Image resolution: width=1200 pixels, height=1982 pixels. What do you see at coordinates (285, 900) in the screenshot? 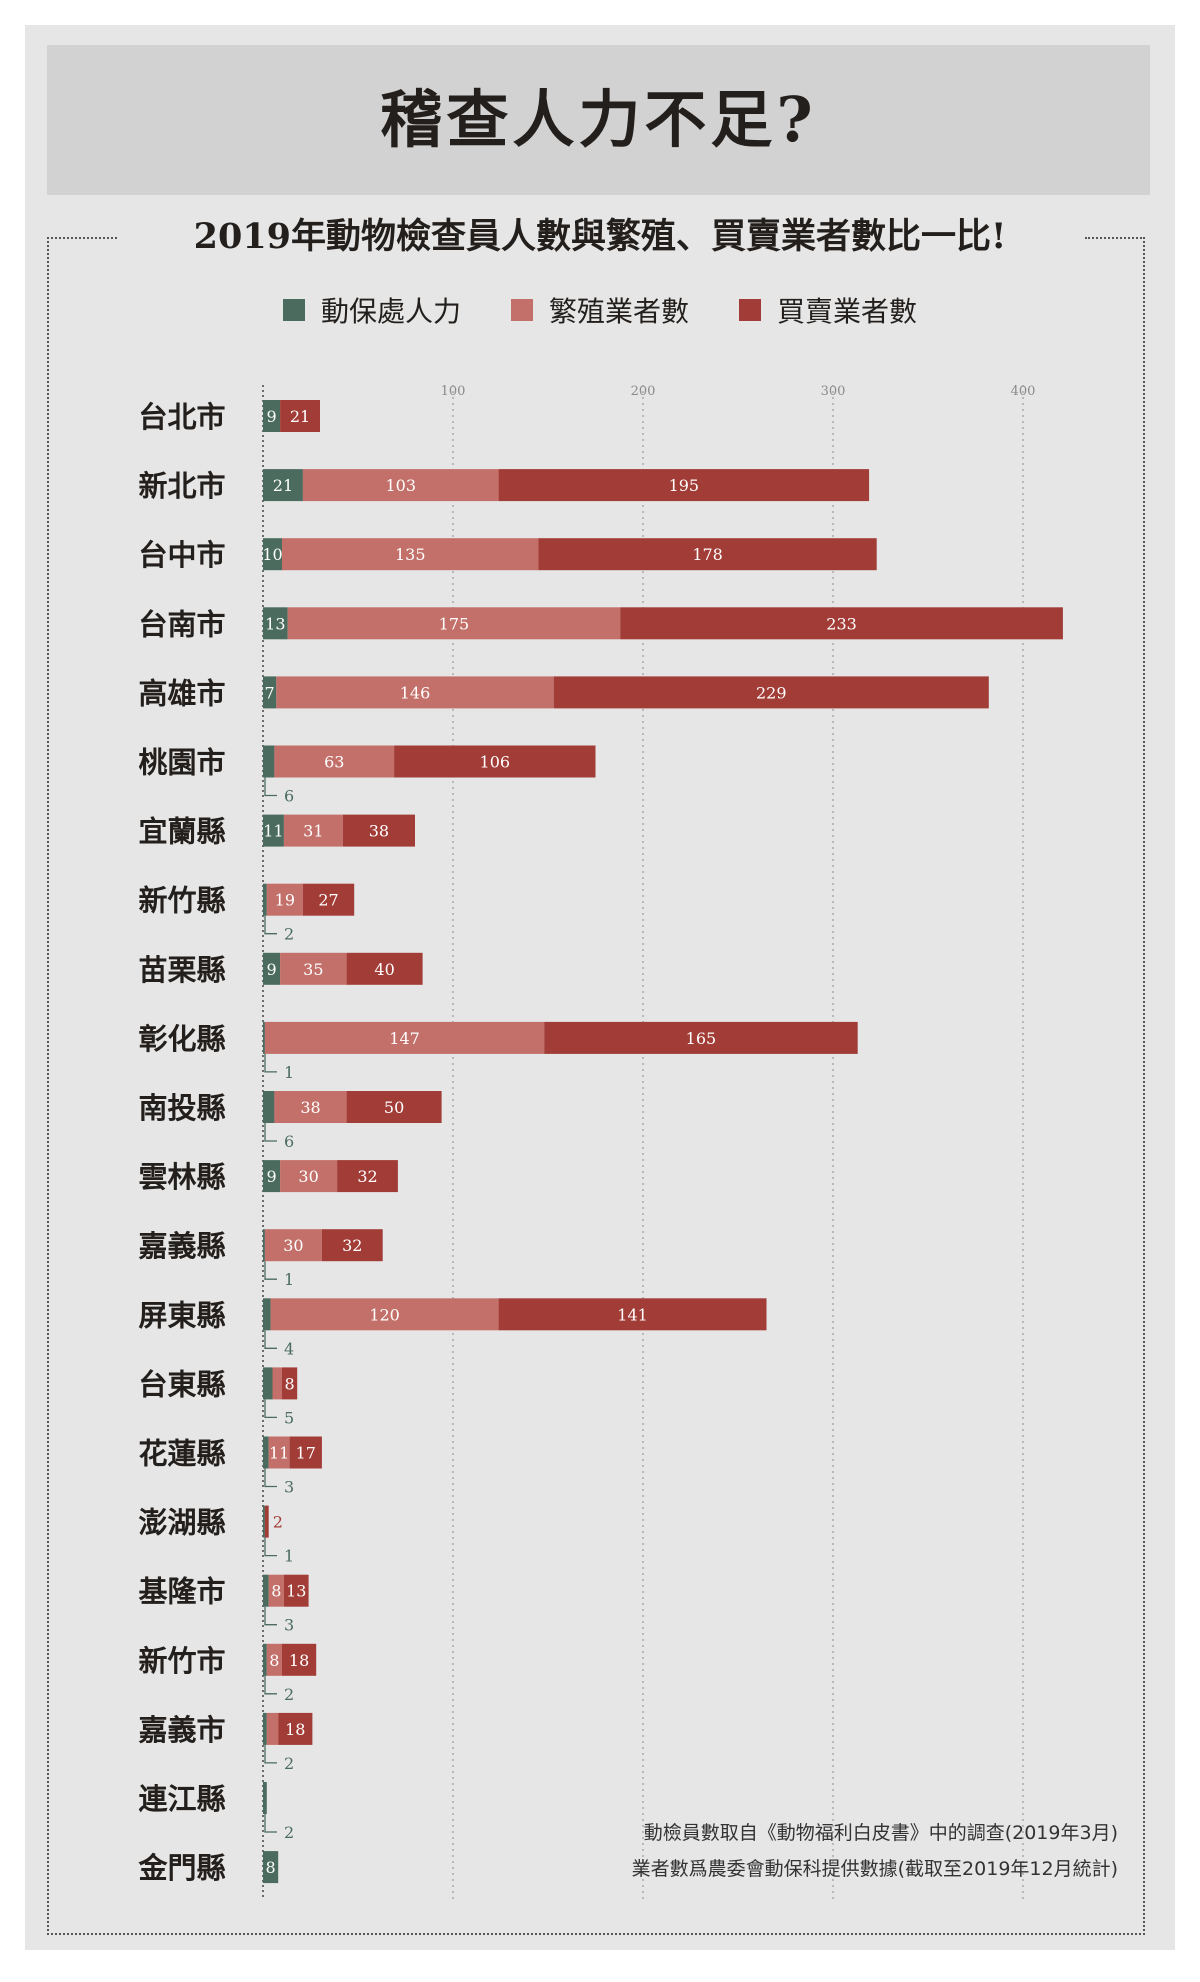
I see `data-label-7-series-1: 19` at bounding box center [285, 900].